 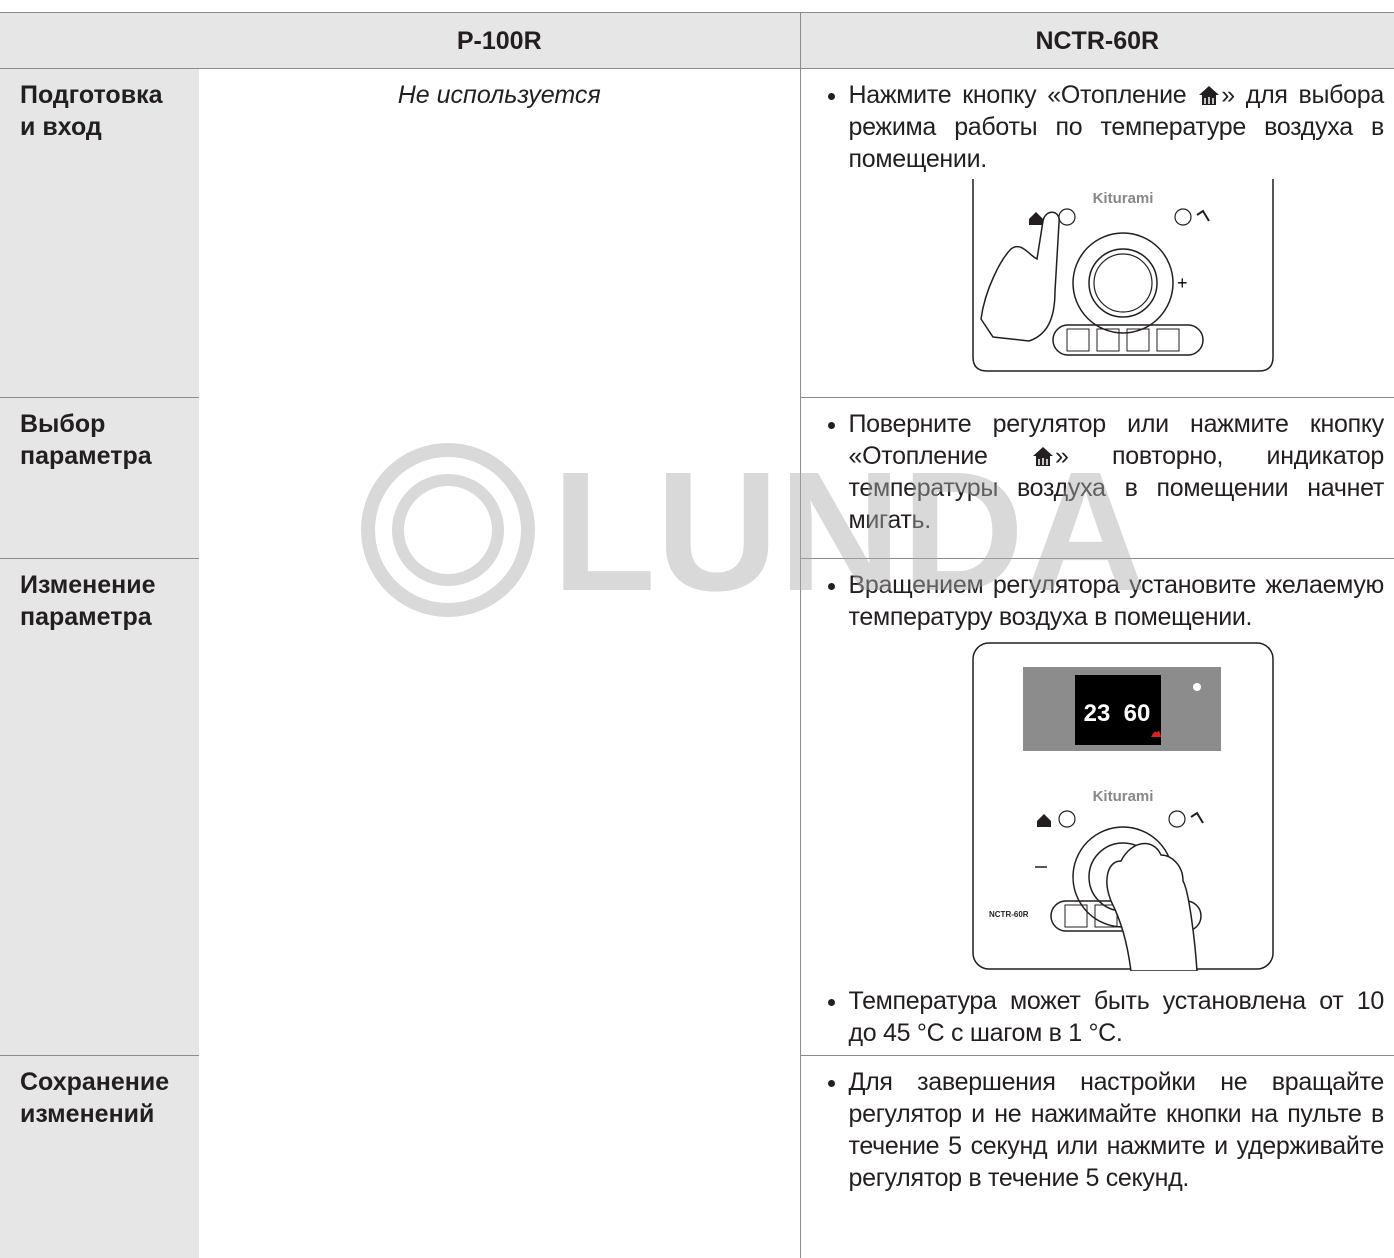 I want to click on row-label: Выбор параметра, so click(x=99, y=478).